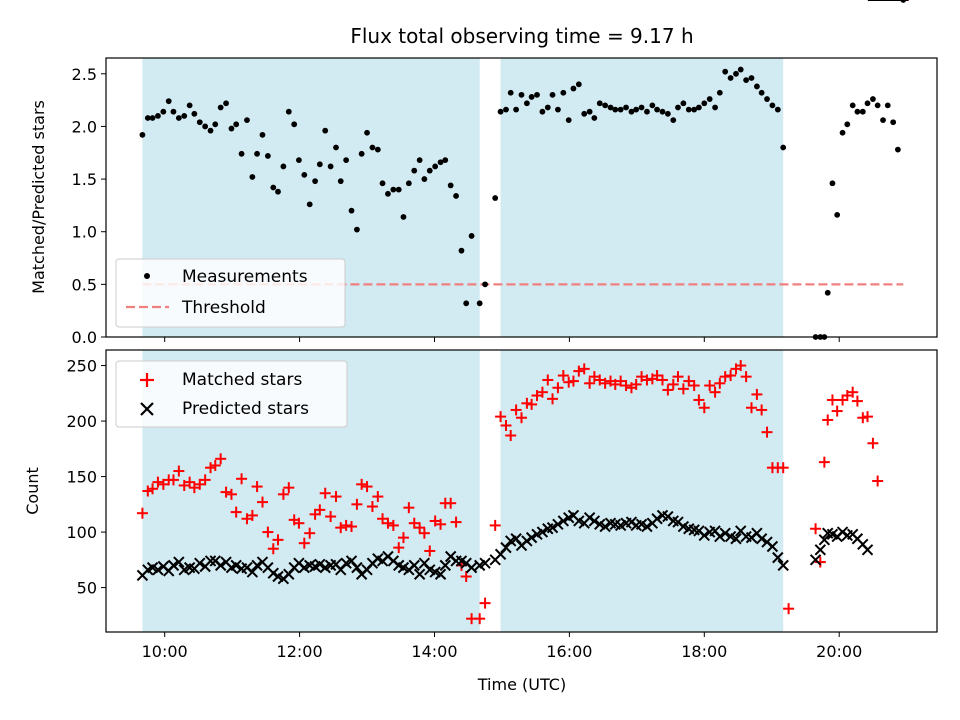 This screenshot has width=960, height=720. Describe the element at coordinates (147, 380) in the screenshot. I see `legend-plus-marker` at that location.